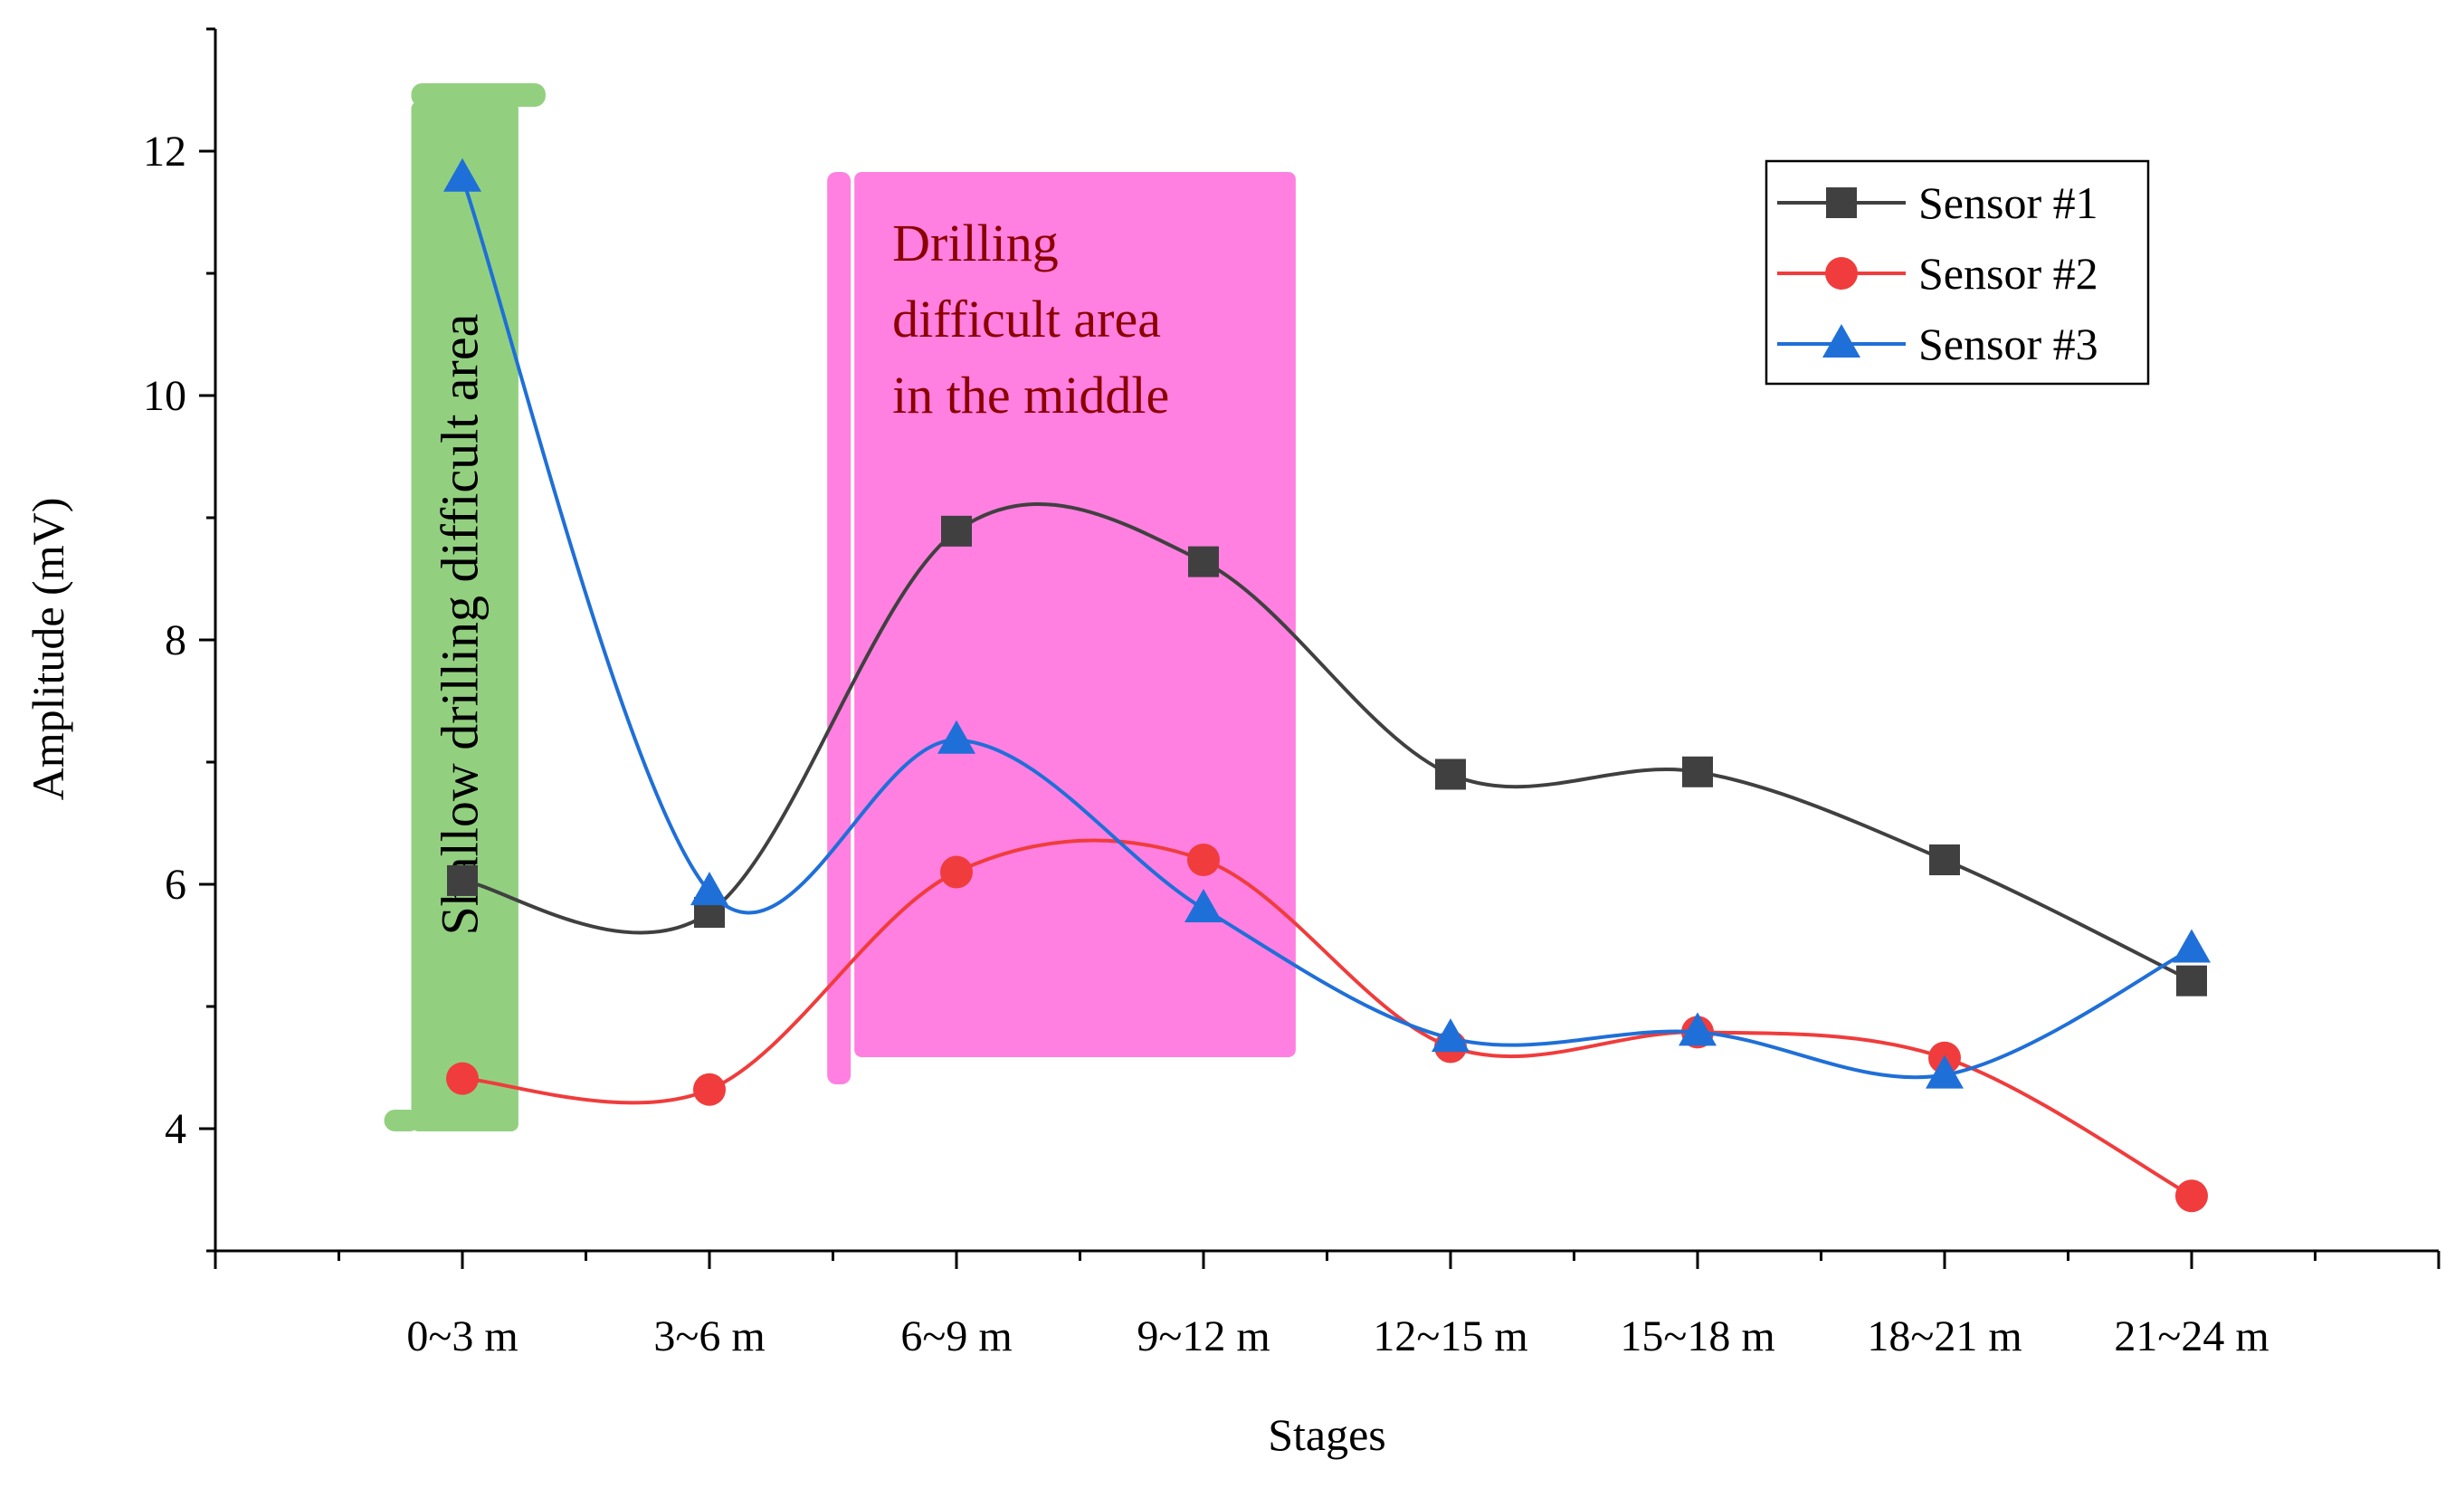  Describe the element at coordinates (164, 152) in the screenshot. I see `y-tick-label: 12` at that location.